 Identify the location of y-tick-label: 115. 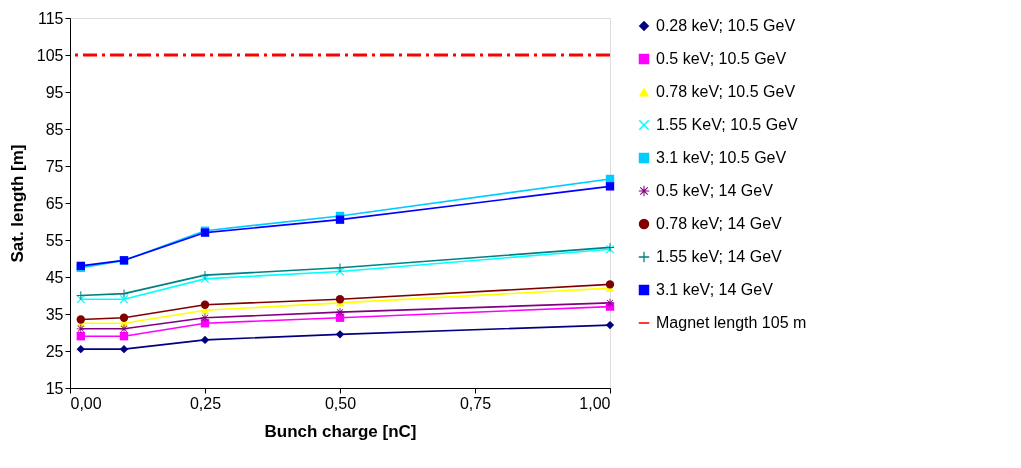
(50, 18).